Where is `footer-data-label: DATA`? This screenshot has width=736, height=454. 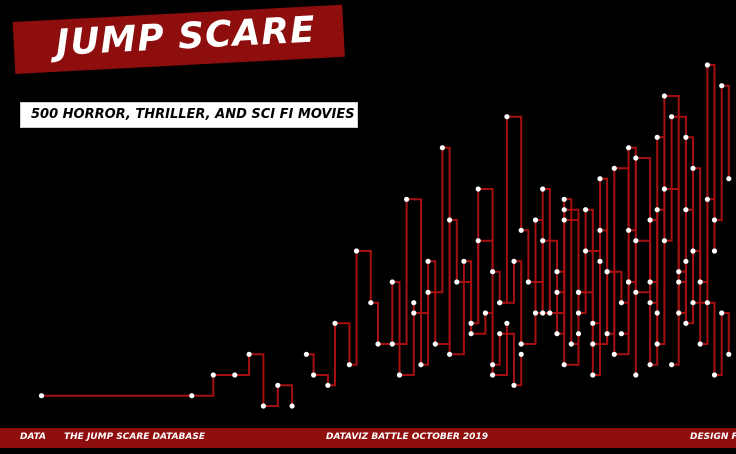 footer-data-label: DATA is located at coordinates (33, 437).